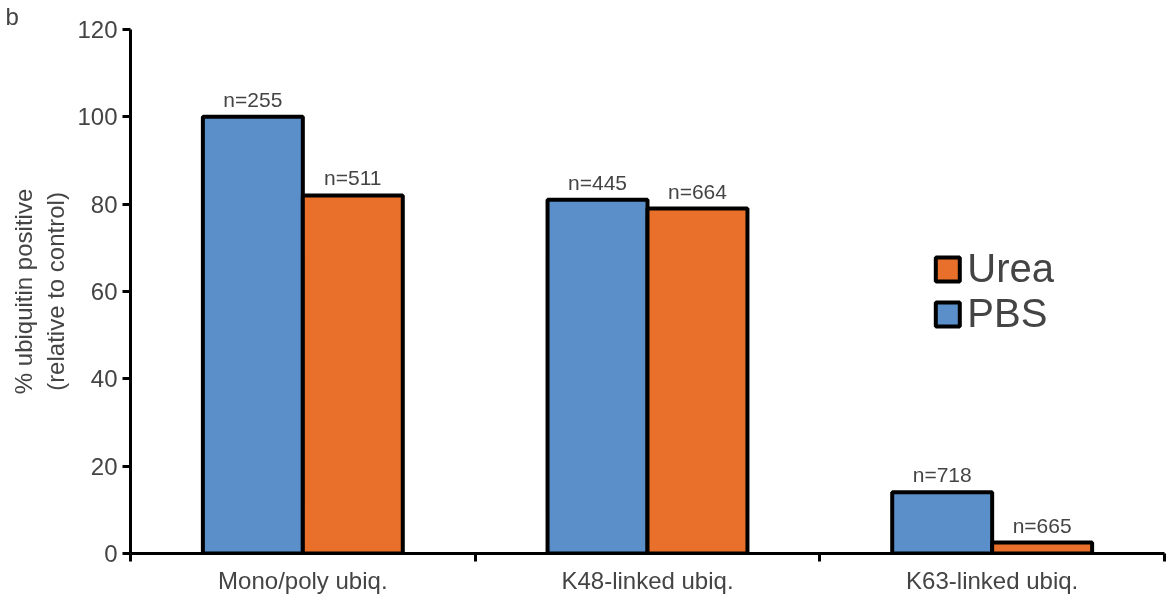 This screenshot has height=603, width=1174. I want to click on annotation: n=664, so click(697, 191).